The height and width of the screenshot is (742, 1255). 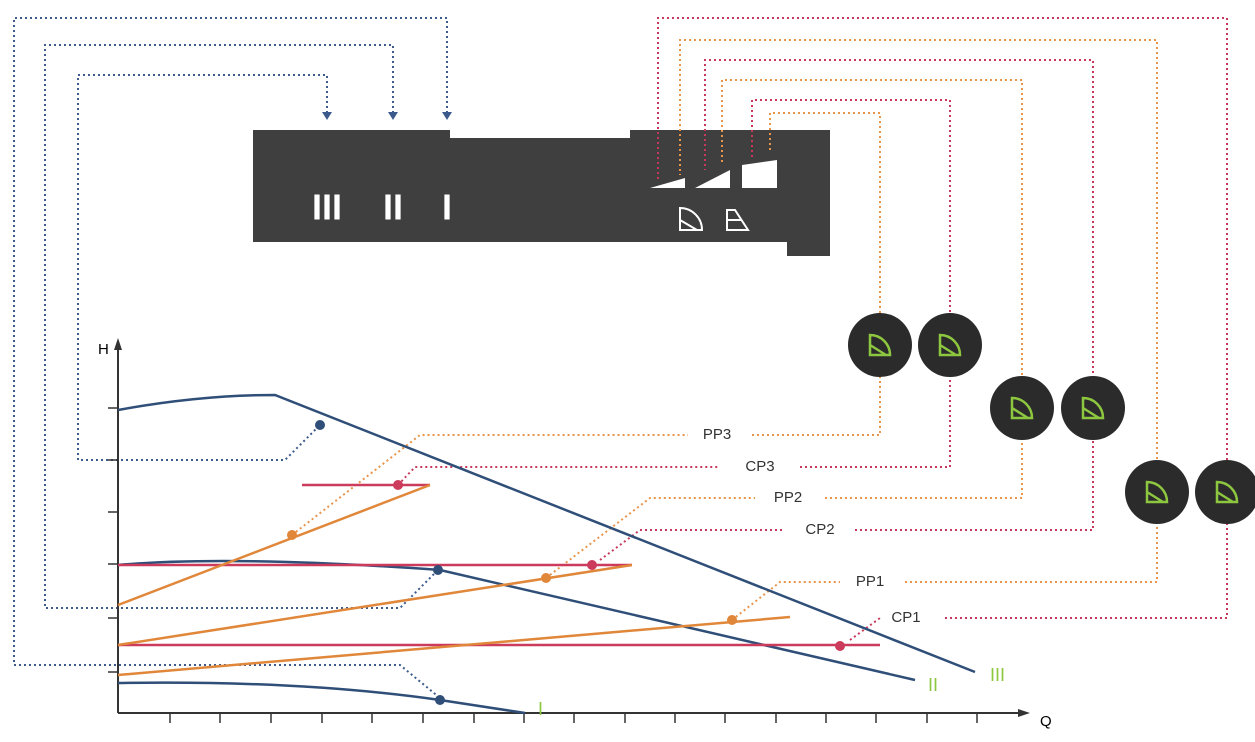 I want to click on mode-label: PP1, so click(x=870, y=581).